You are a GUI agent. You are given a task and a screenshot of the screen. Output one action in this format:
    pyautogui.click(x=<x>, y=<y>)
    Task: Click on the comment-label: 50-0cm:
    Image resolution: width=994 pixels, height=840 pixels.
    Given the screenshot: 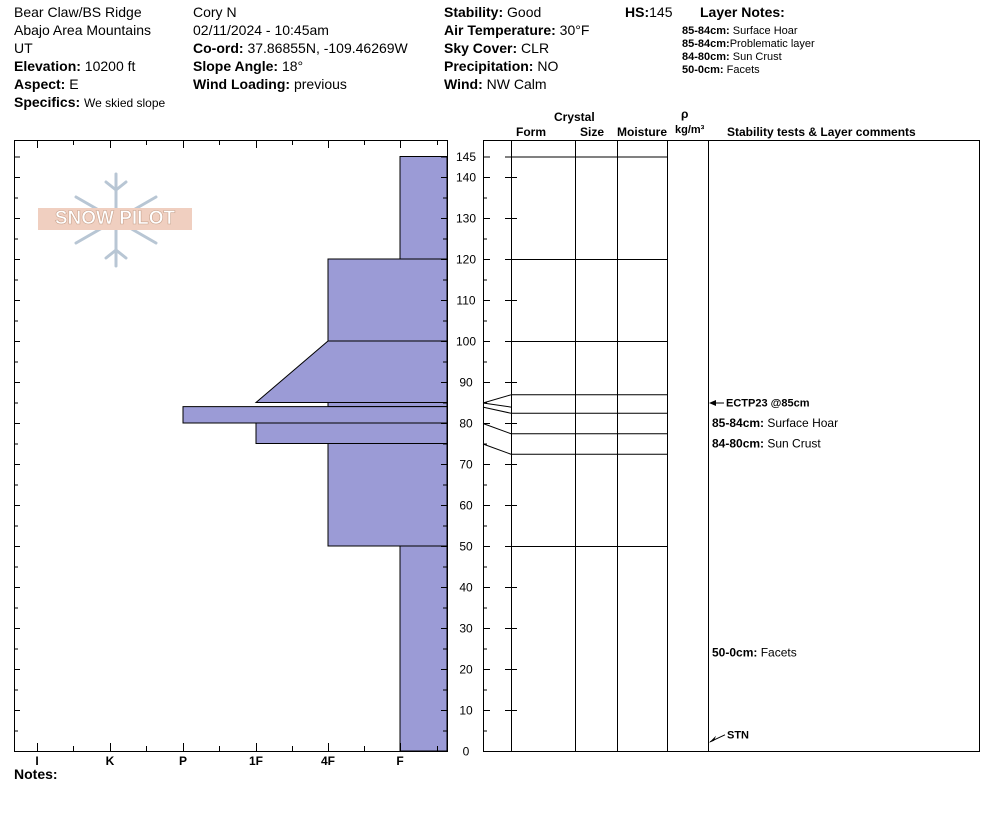 What is the action you would take?
    pyautogui.click(x=736, y=653)
    